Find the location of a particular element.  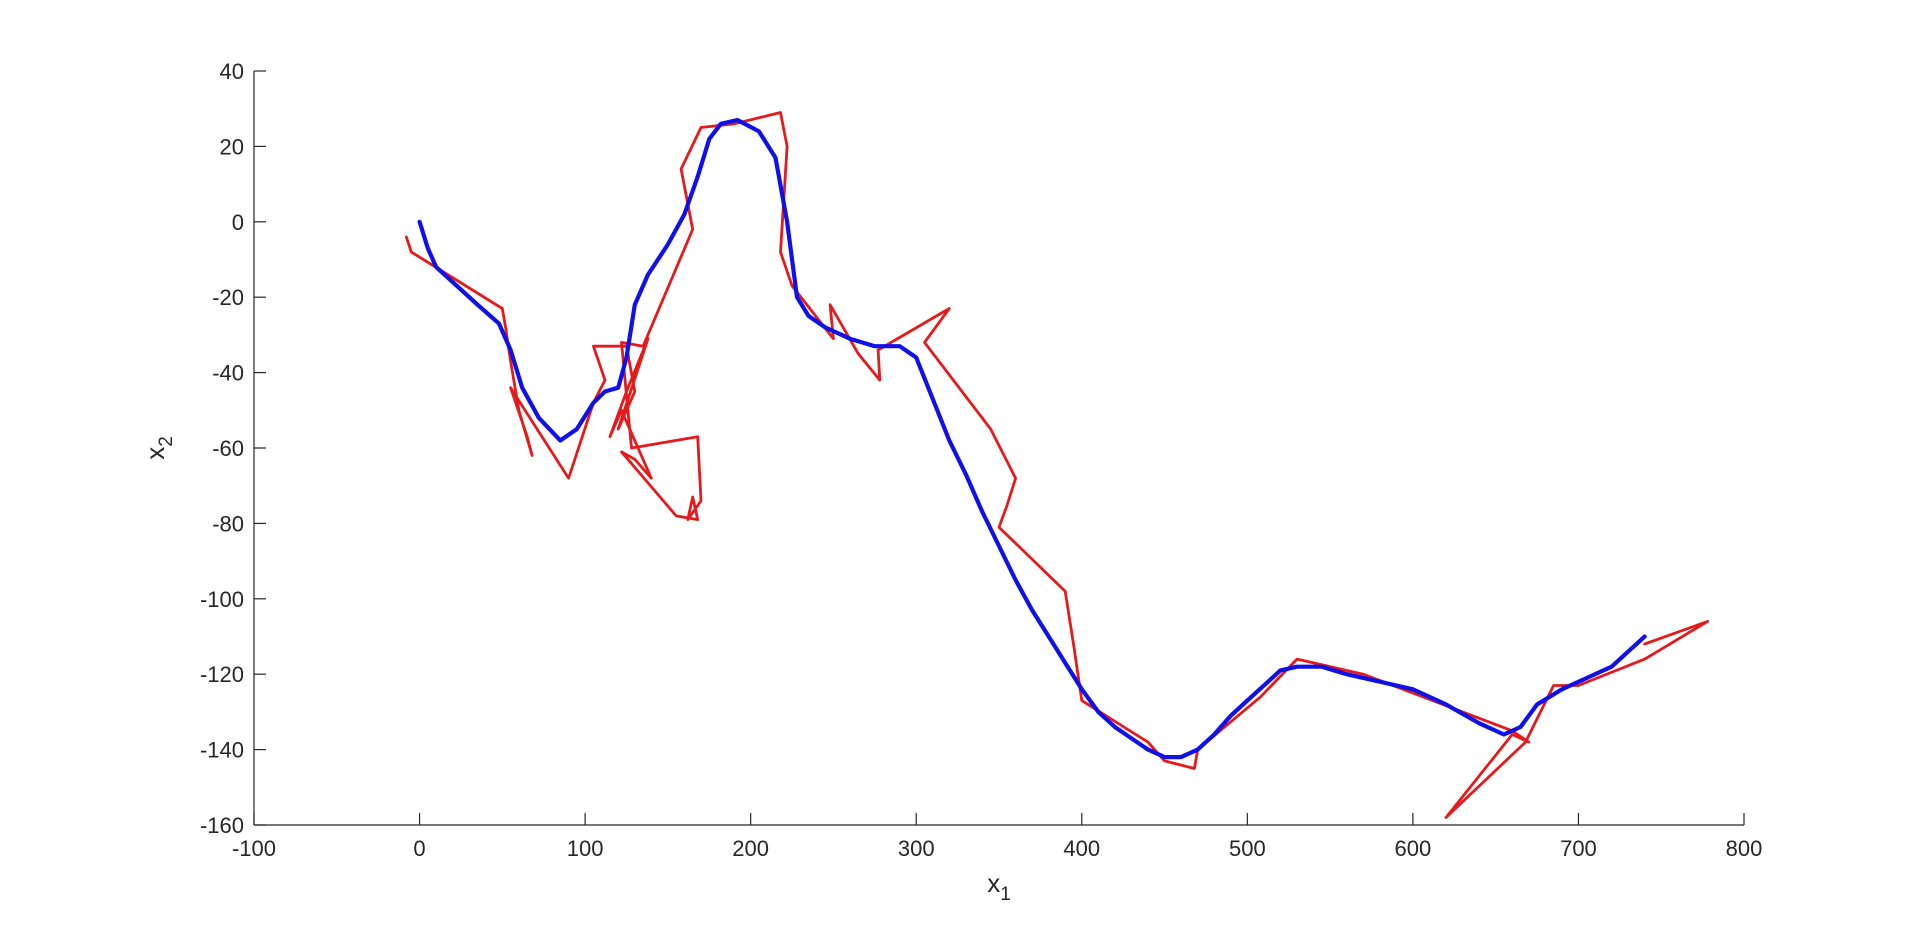

x-axis-label: x1 is located at coordinates (999, 886).